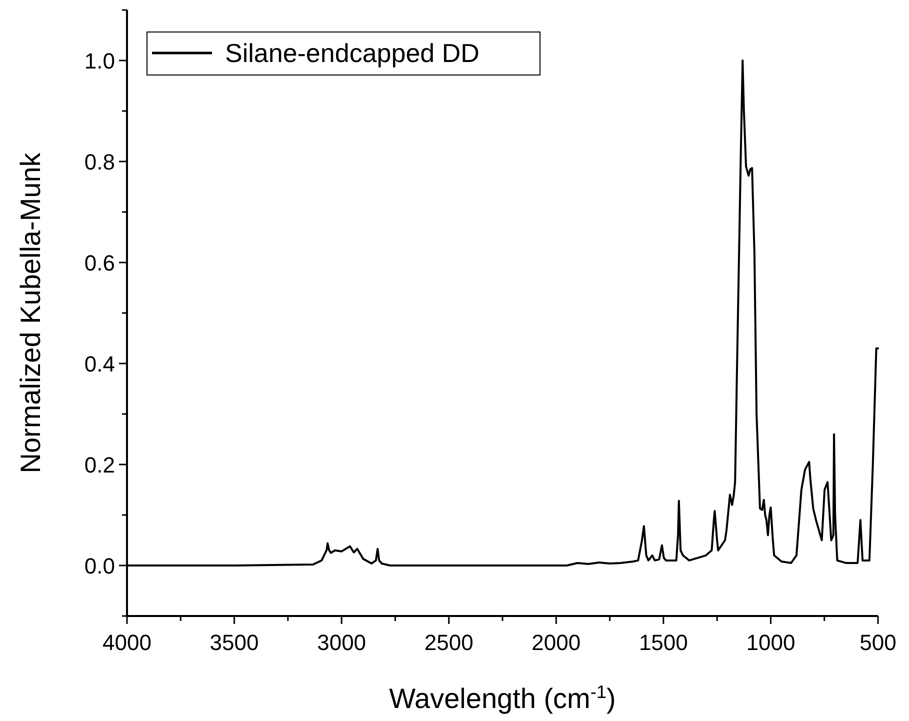  I want to click on y-tick-label: 0.4, so click(99, 364).